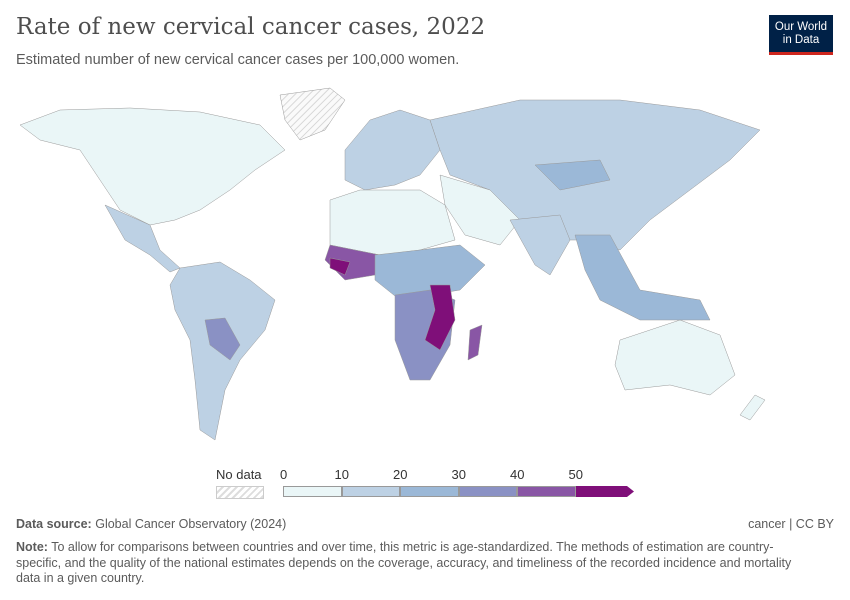 The width and height of the screenshot is (850, 600). What do you see at coordinates (312, 114) in the screenshot?
I see `region-greenland` at bounding box center [312, 114].